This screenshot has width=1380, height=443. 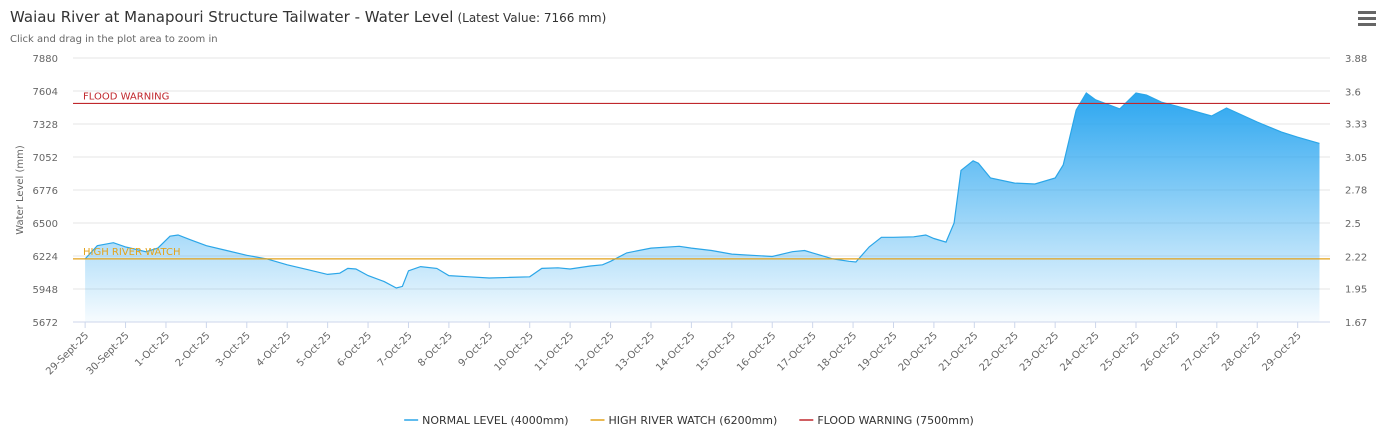 What do you see at coordinates (274, 349) in the screenshot?
I see `x-tick-label: 4-Oct-25` at bounding box center [274, 349].